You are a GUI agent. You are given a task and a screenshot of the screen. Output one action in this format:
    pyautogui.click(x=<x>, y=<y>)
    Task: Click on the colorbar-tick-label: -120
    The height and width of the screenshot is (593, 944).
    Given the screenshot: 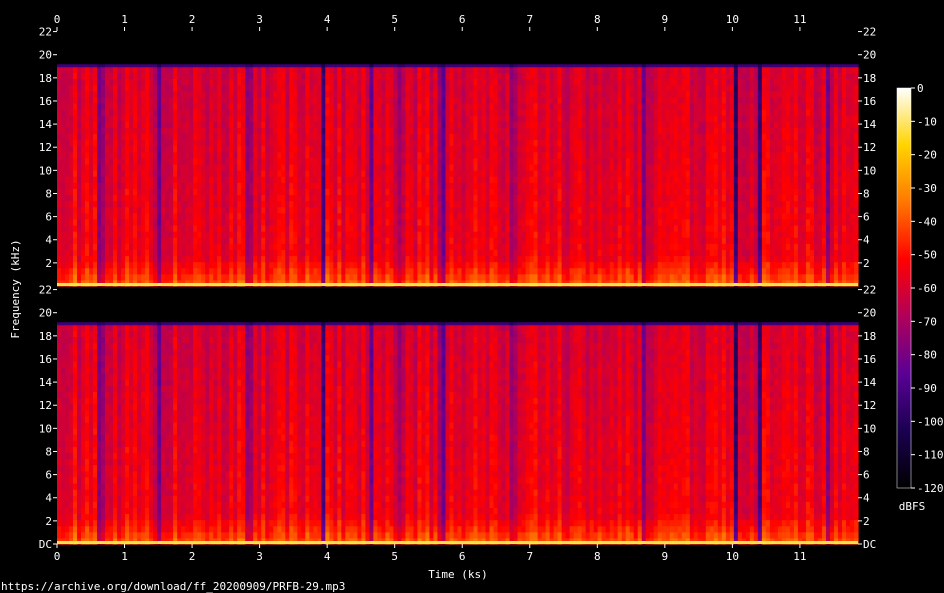 What is the action you would take?
    pyautogui.click(x=930, y=488)
    